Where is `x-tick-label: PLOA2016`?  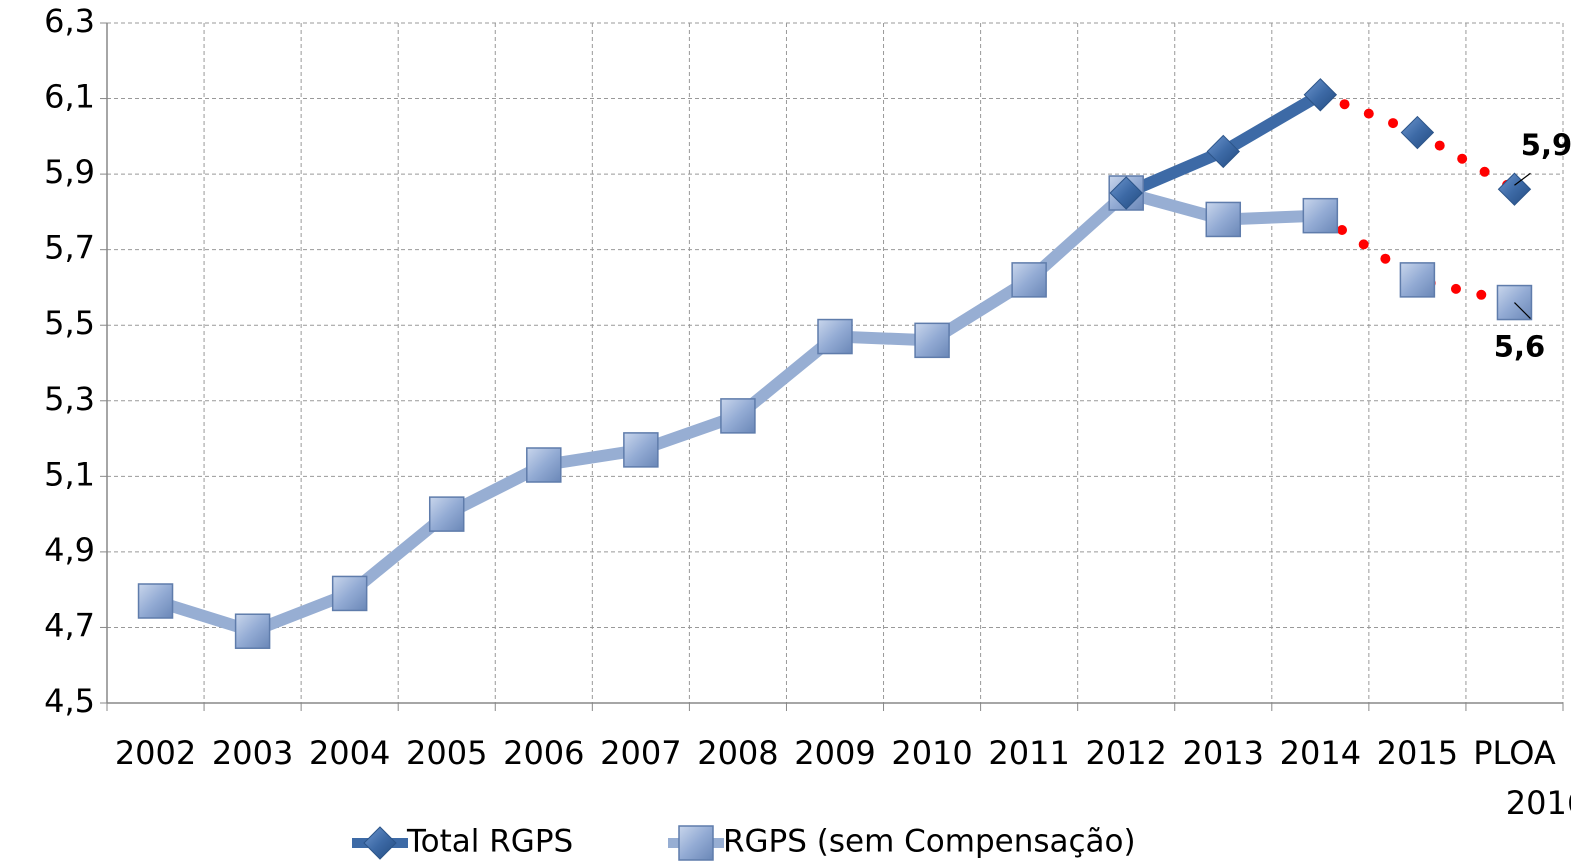 x-tick-label: PLOA2016 is located at coordinates (1522, 778).